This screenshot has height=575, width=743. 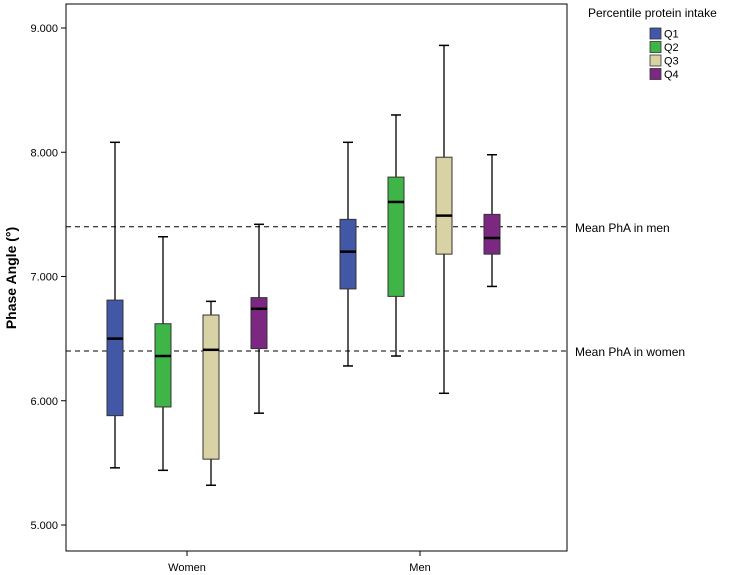 I want to click on legend-swatch-q1, so click(x=655, y=33).